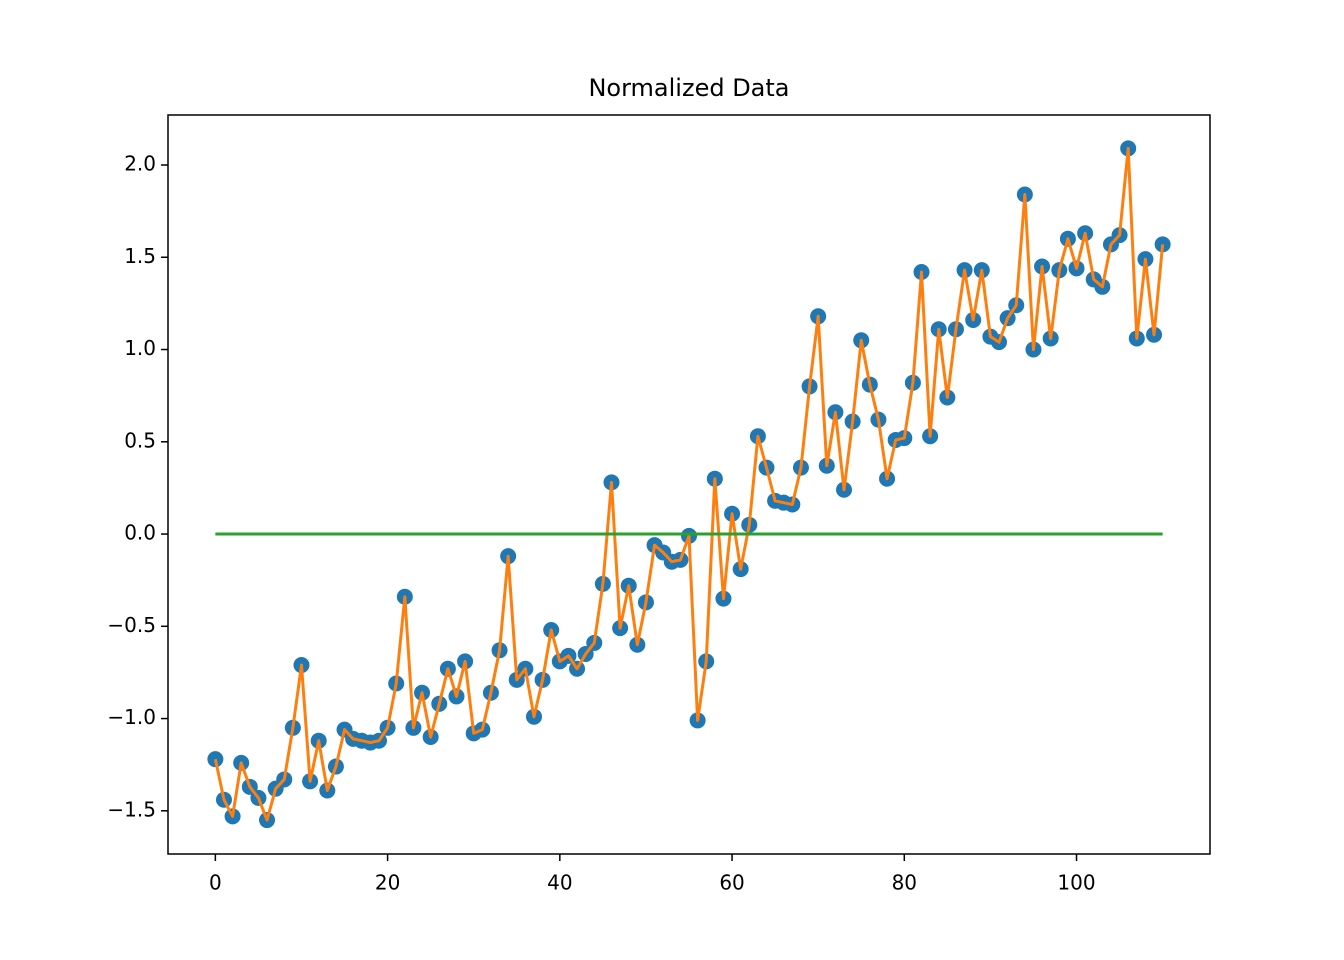 The width and height of the screenshot is (1344, 960). Describe the element at coordinates (215, 883) in the screenshot. I see `x-tick-label: 0` at that location.